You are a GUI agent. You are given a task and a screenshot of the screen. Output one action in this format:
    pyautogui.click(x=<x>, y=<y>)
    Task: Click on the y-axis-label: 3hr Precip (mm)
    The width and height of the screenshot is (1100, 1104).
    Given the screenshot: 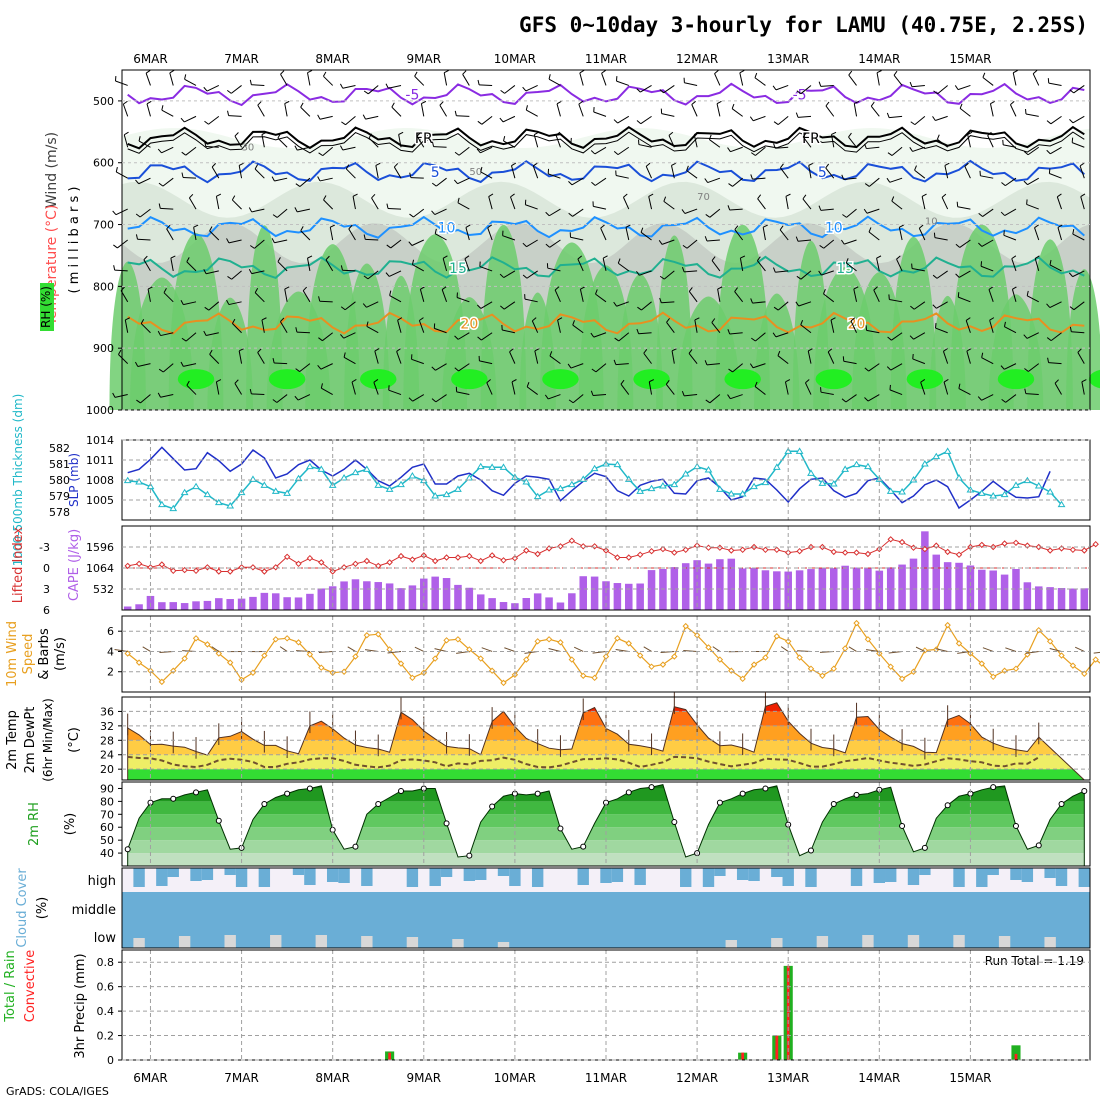 What is the action you would take?
    pyautogui.click(x=80, y=1005)
    